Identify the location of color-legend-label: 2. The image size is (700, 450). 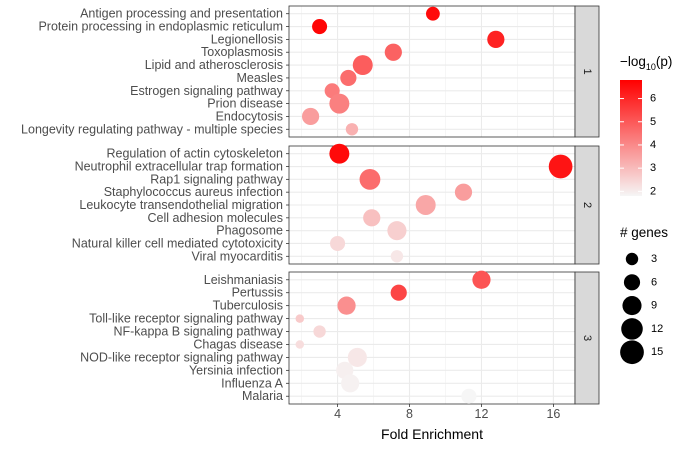
(653, 191).